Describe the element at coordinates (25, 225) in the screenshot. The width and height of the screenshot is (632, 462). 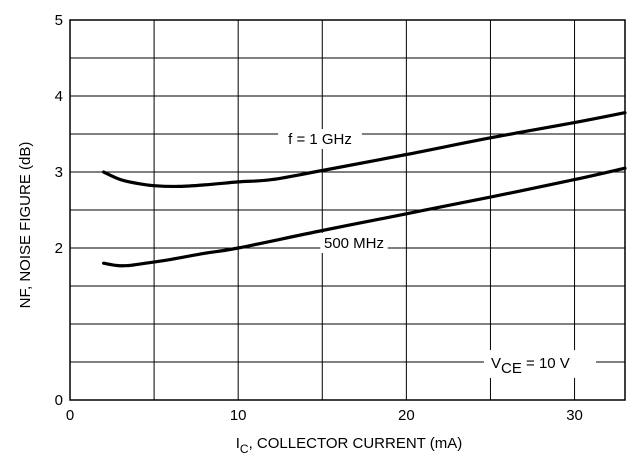
I see `y-axis-label: NF, NOISE FIGURE (dB)` at that location.